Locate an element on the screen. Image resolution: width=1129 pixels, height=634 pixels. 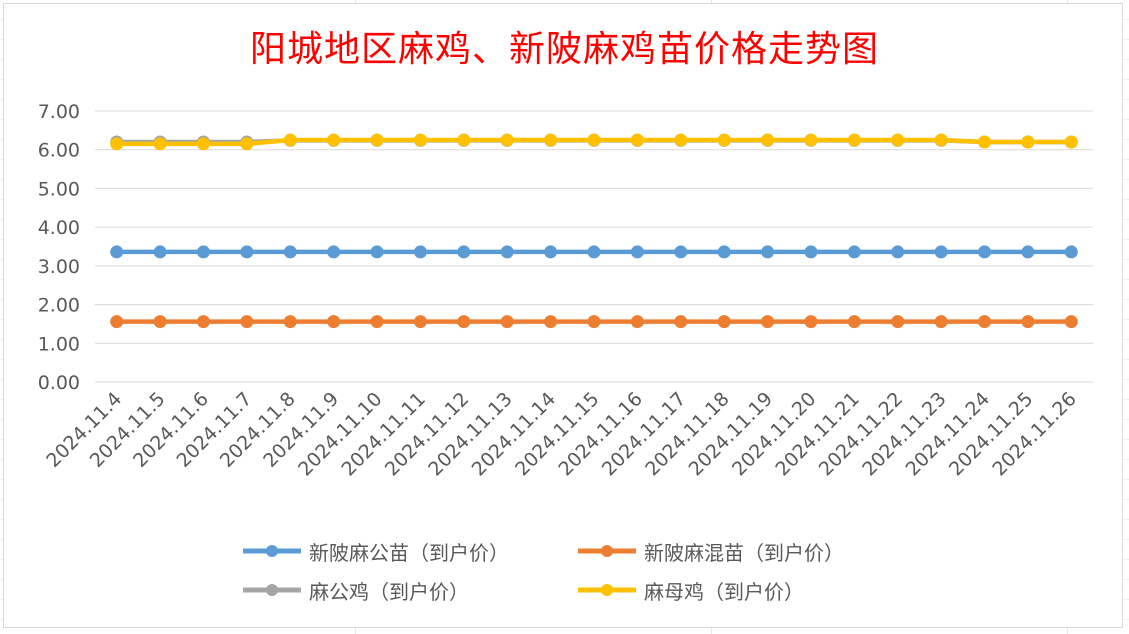
legend-label: 新陂麻混苗（到户价） is located at coordinates (744, 552).